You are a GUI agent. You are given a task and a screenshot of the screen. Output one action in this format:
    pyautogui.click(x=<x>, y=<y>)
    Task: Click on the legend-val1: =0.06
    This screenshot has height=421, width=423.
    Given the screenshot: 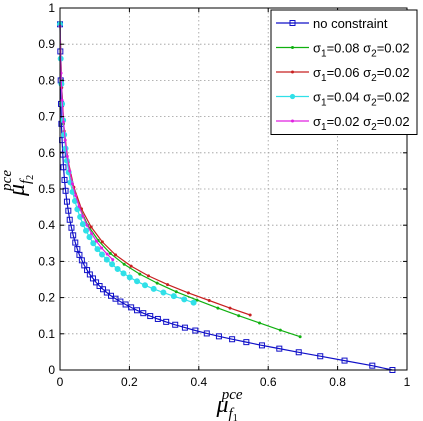 What is the action you would take?
    pyautogui.click(x=345, y=72)
    